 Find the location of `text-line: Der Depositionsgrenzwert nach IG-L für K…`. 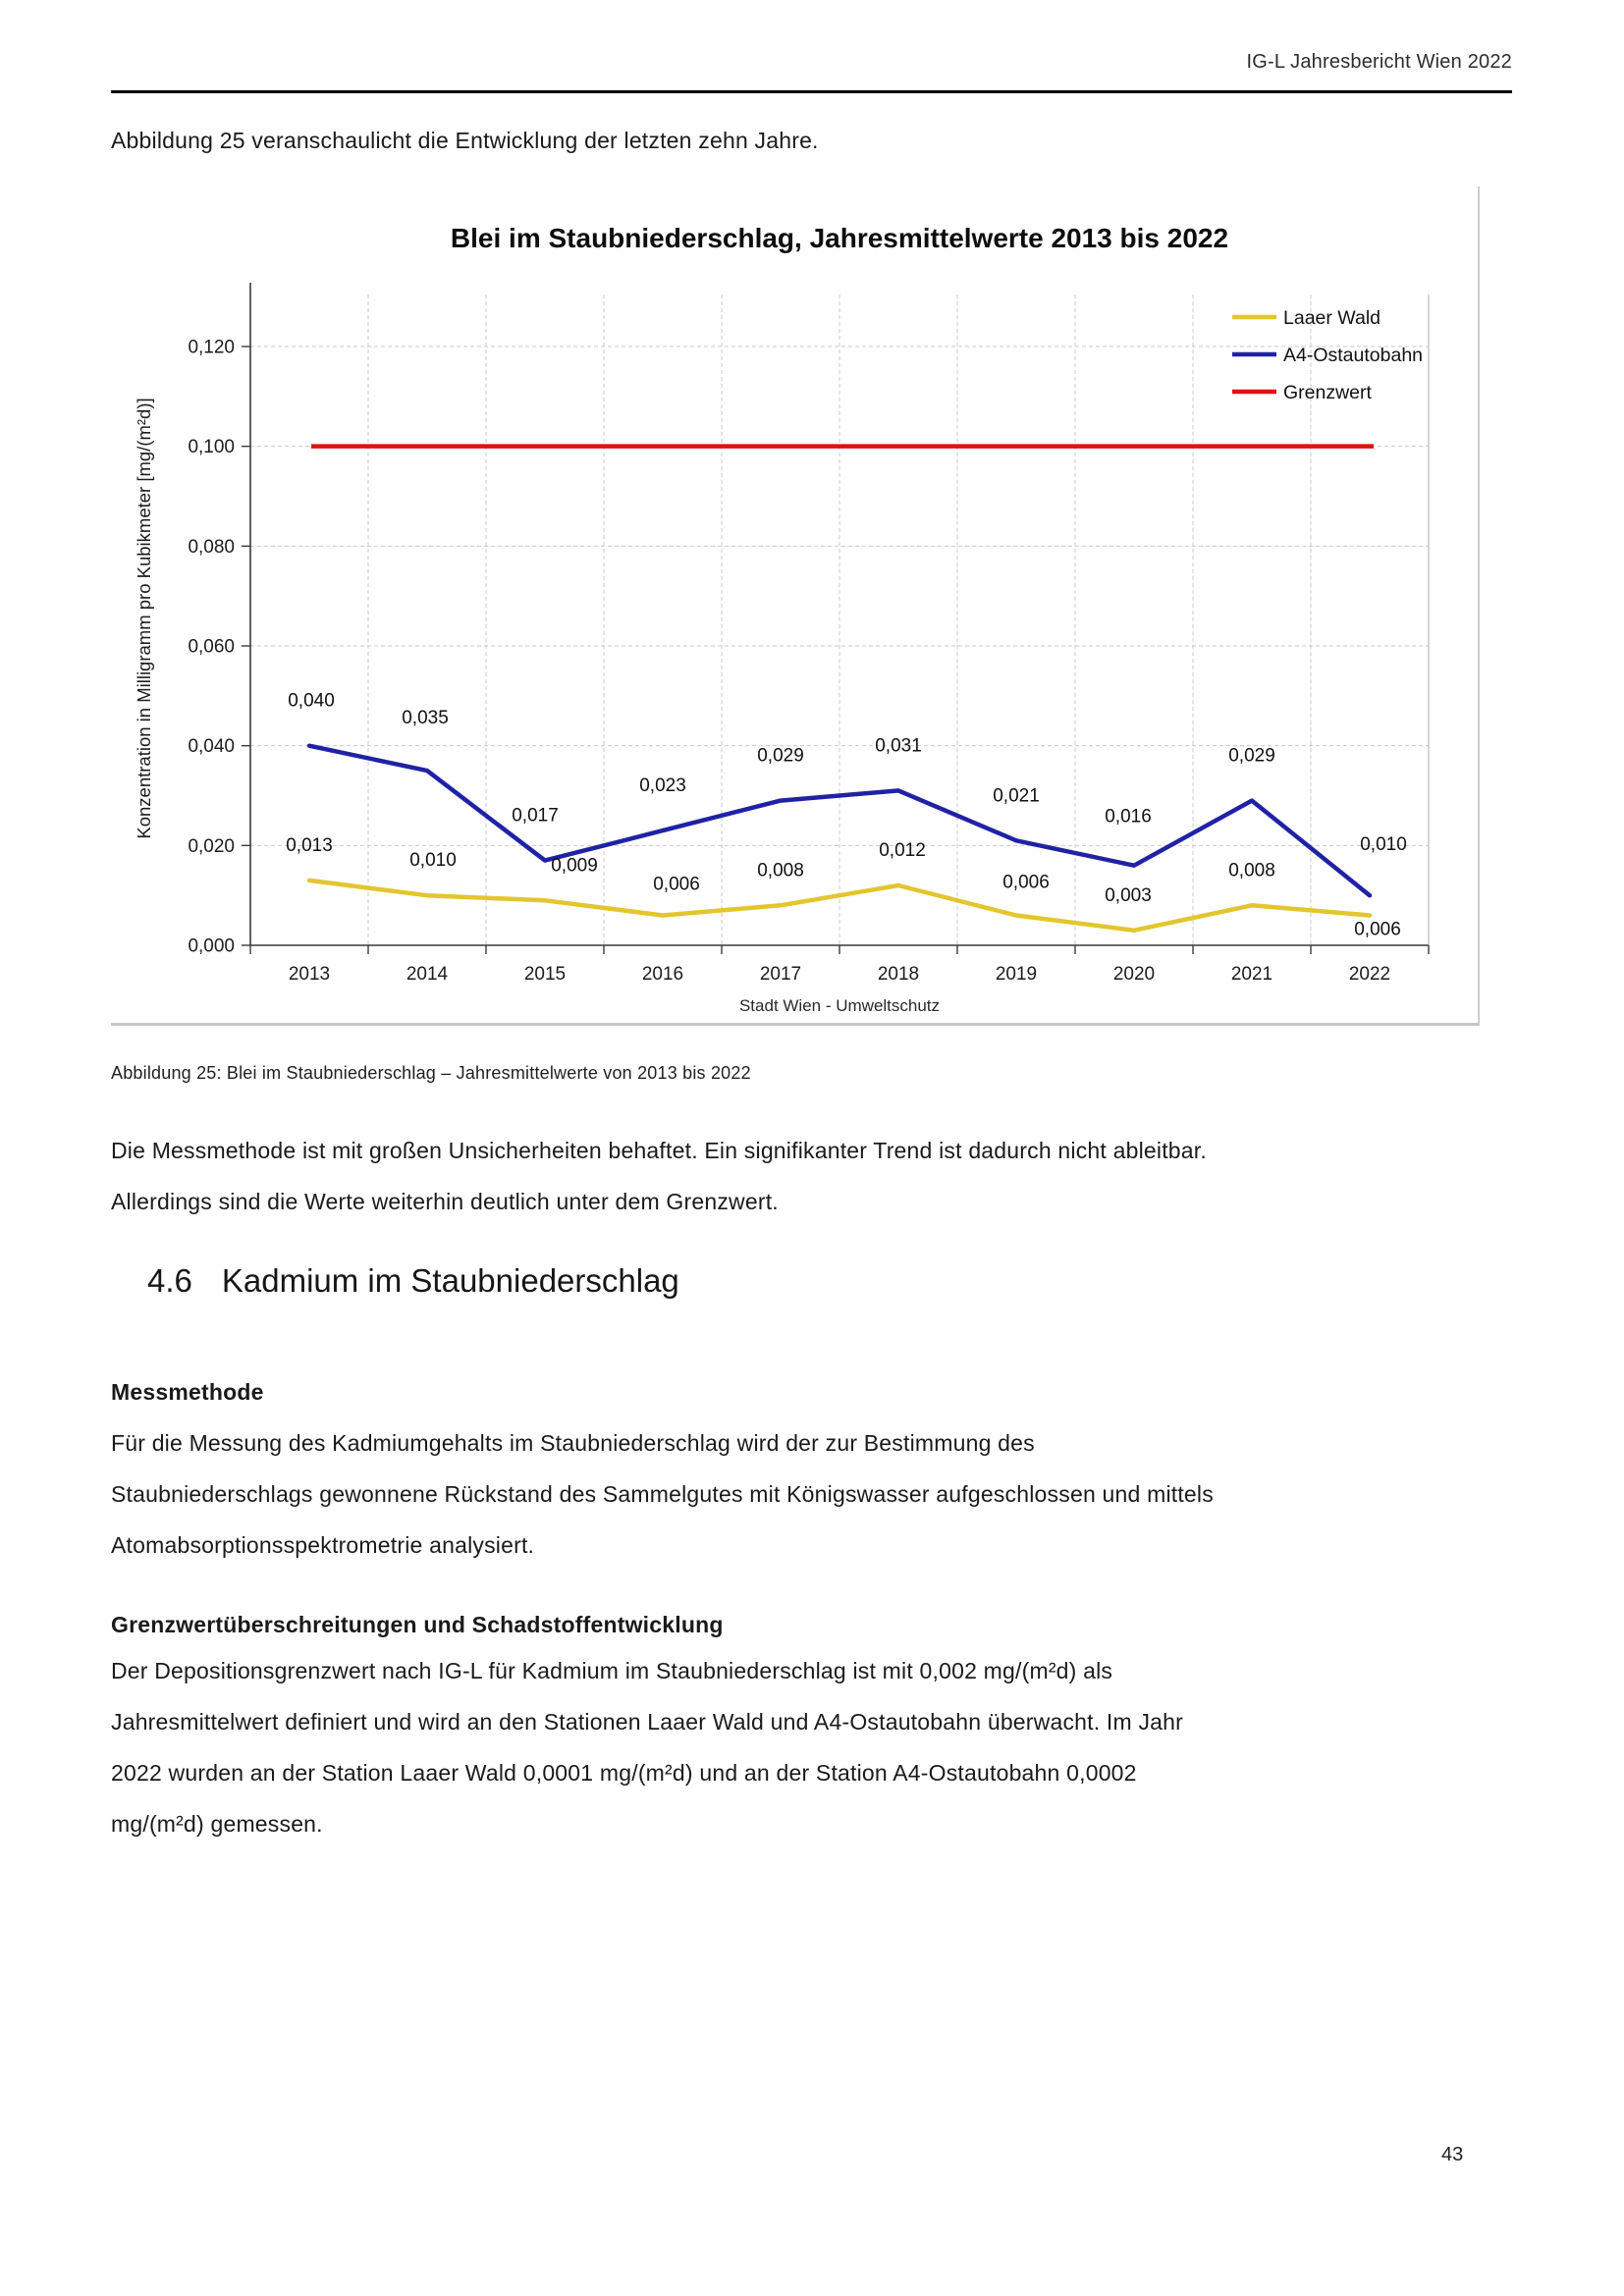

text-line: Der Depositionsgrenzwert nach IG-L für K… is located at coordinates (612, 1670).